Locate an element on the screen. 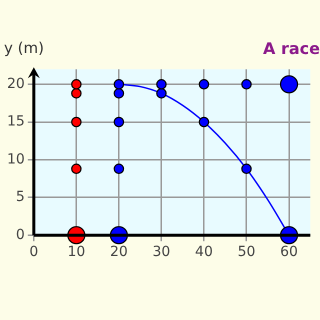  y-tick-label: 15 is located at coordinates (15, 122).